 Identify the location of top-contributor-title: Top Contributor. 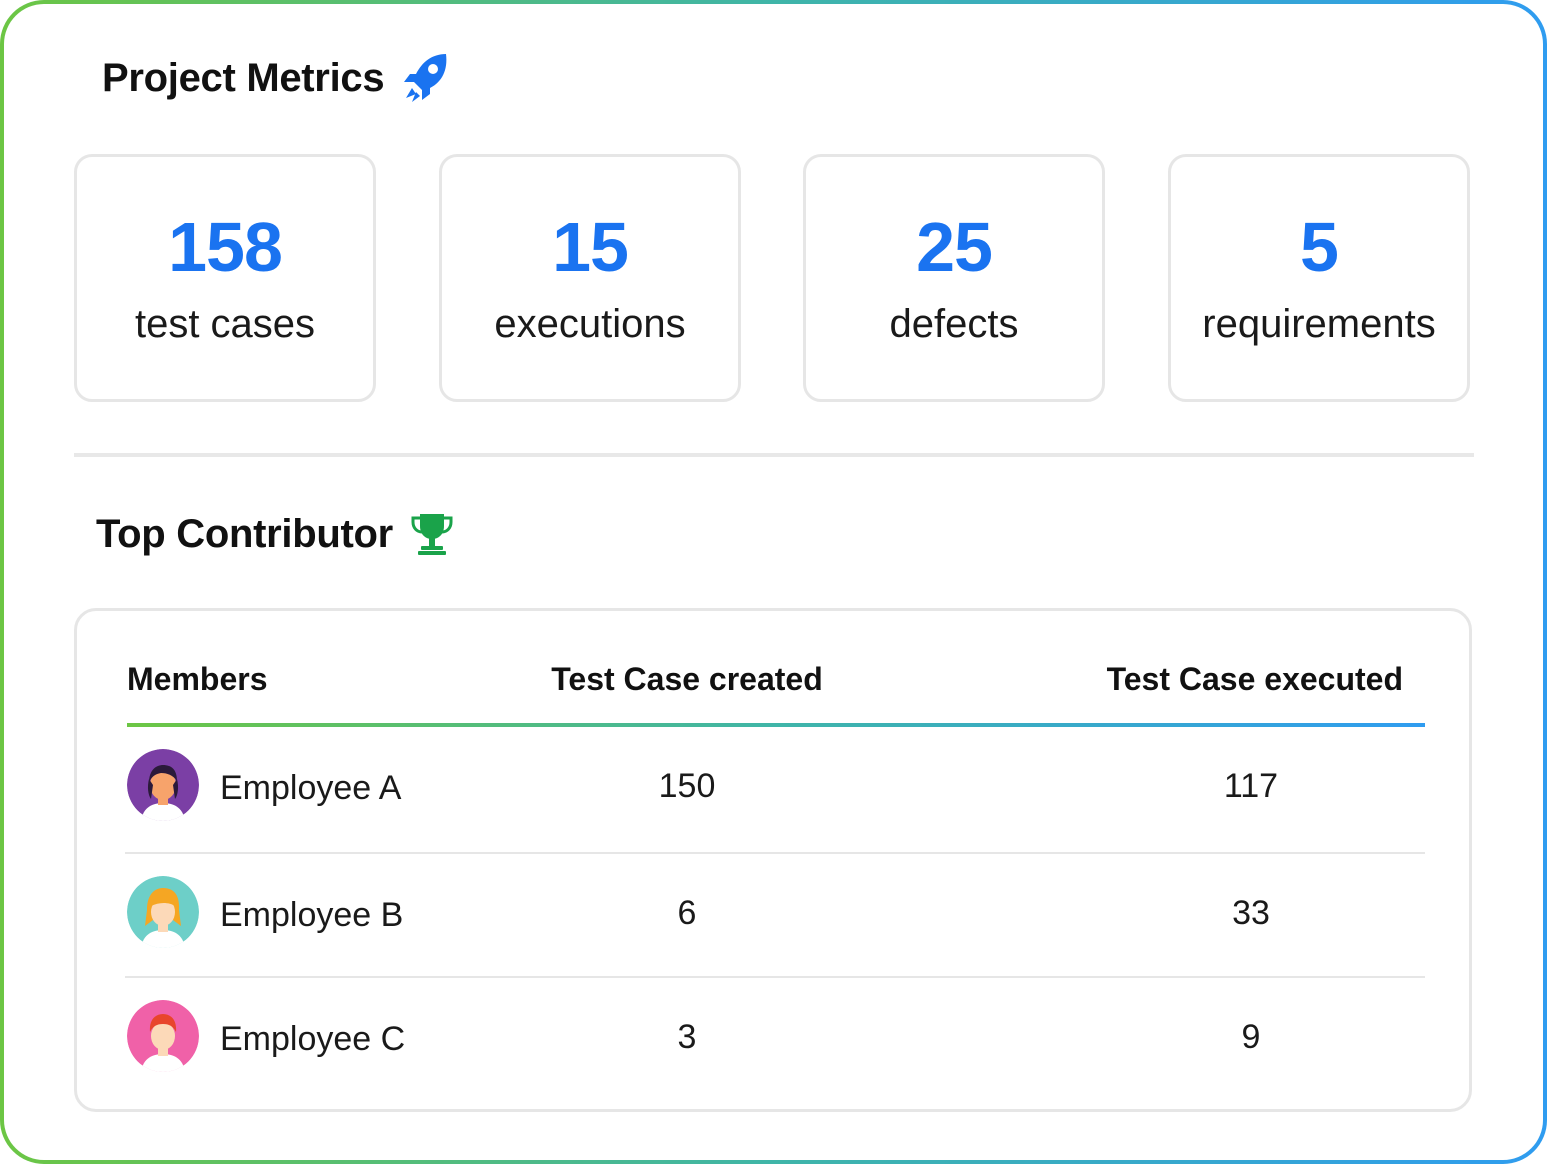
(274, 534).